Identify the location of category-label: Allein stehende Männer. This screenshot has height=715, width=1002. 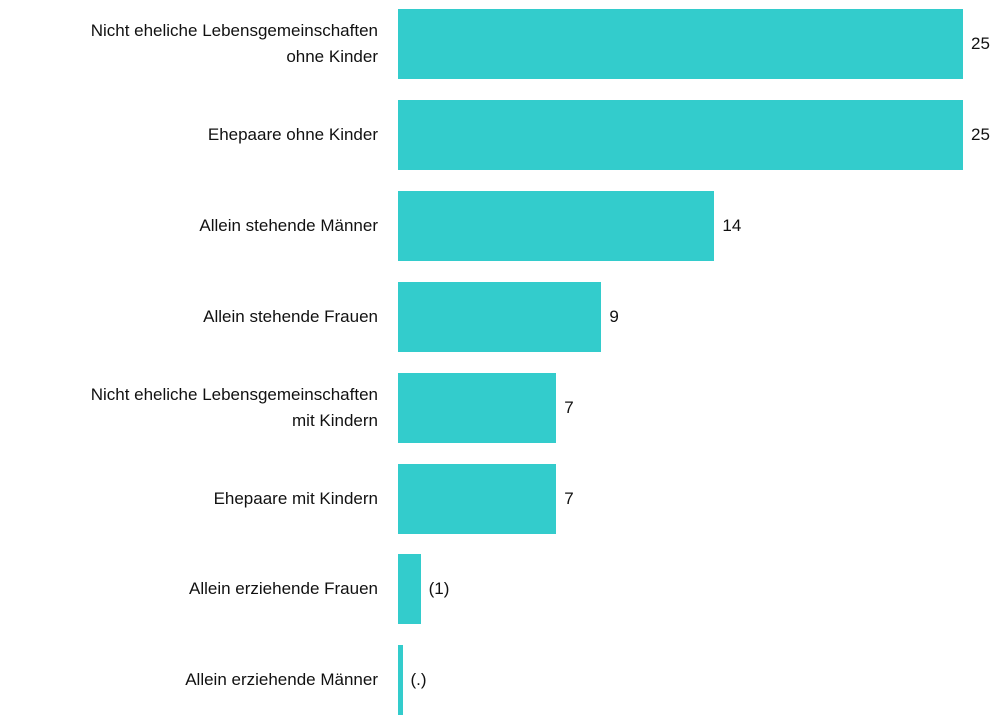
(288, 225).